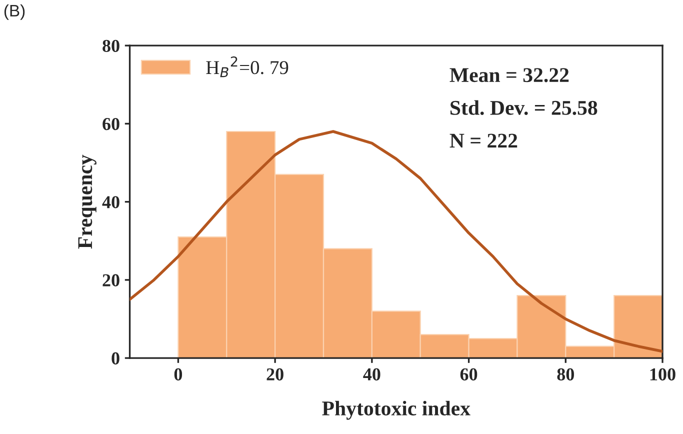  Describe the element at coordinates (469, 374) in the screenshot. I see `x-tick-label: 60` at that location.